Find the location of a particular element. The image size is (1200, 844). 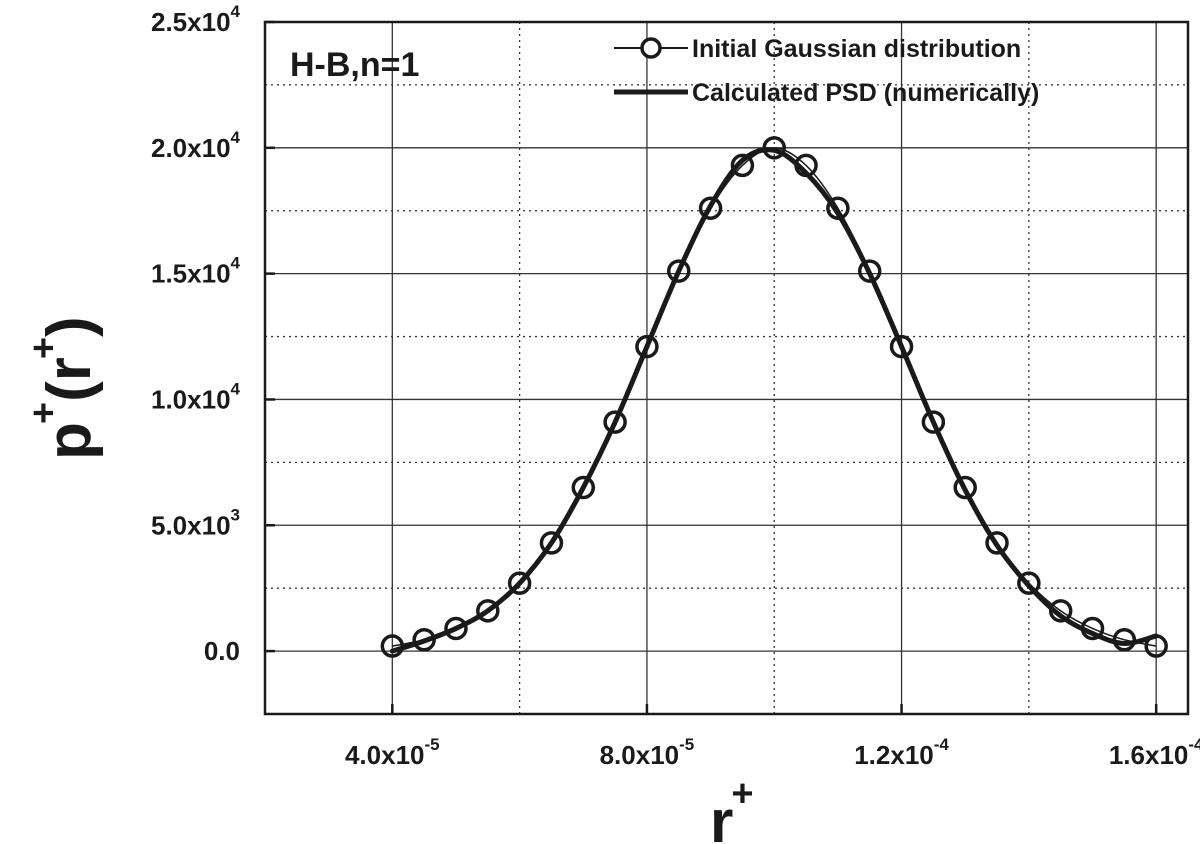

x-axis-label-base: r is located at coordinates (721, 816).